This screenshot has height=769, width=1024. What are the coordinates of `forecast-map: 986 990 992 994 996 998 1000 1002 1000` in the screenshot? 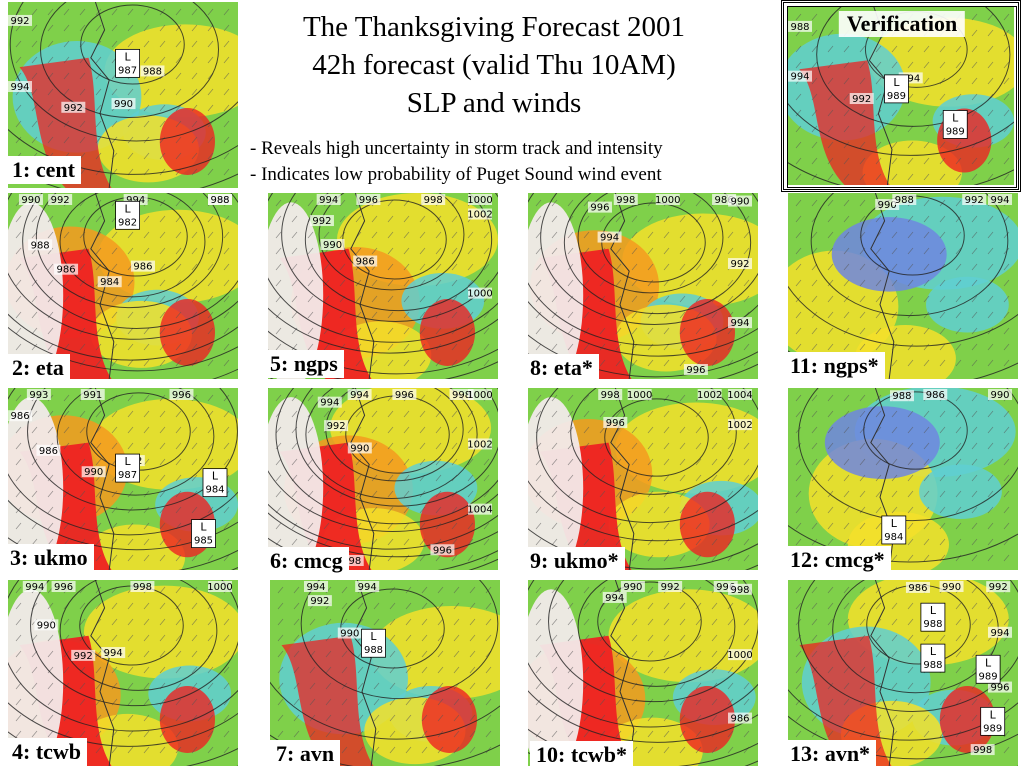 It's located at (383, 286).